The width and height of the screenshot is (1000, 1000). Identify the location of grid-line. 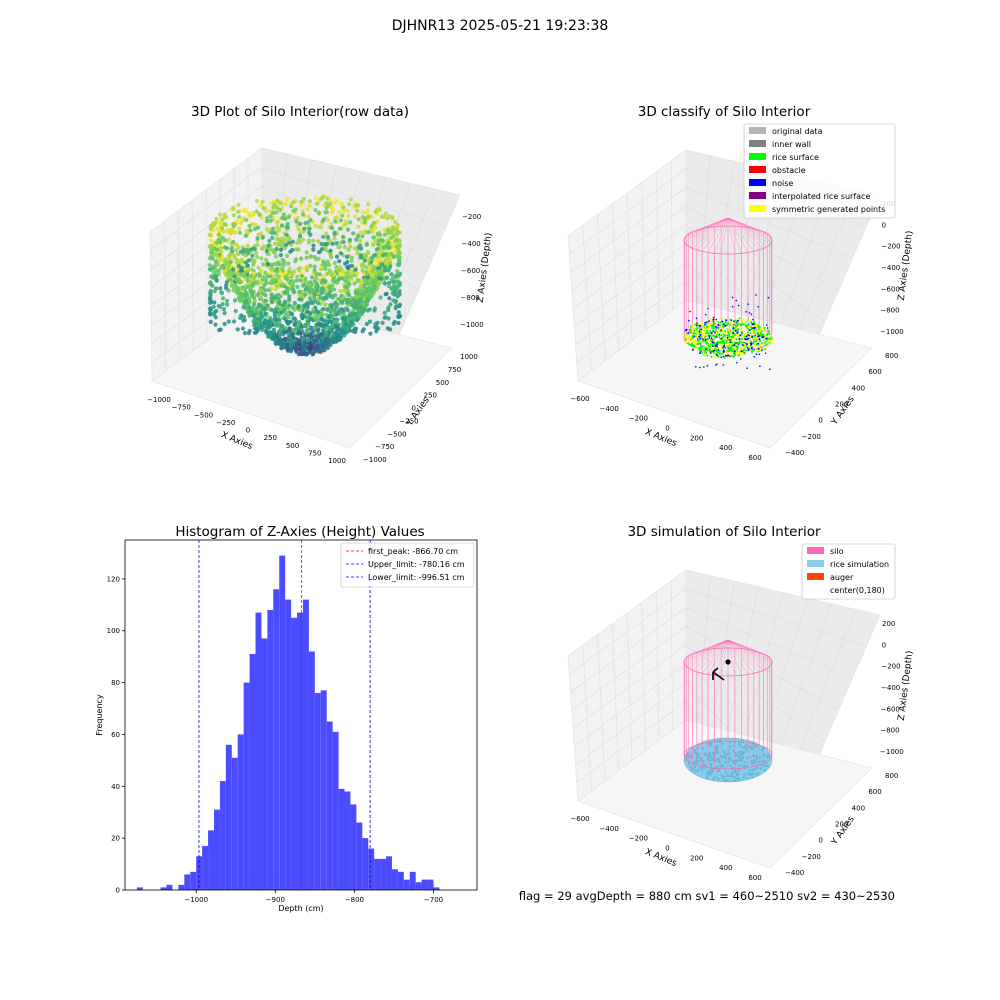
(628, 230).